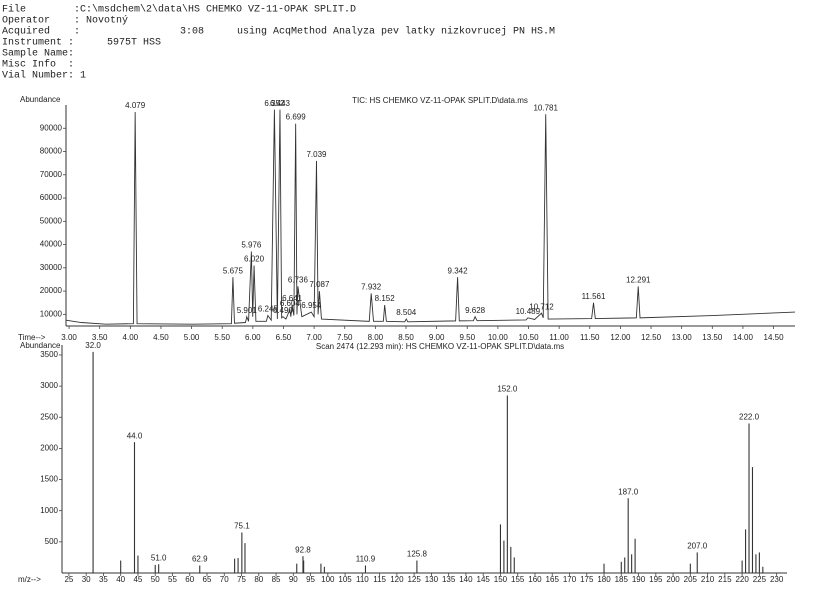 Image resolution: width=824 pixels, height=607 pixels. I want to click on header-text: Misc Info :, so click(38, 65).